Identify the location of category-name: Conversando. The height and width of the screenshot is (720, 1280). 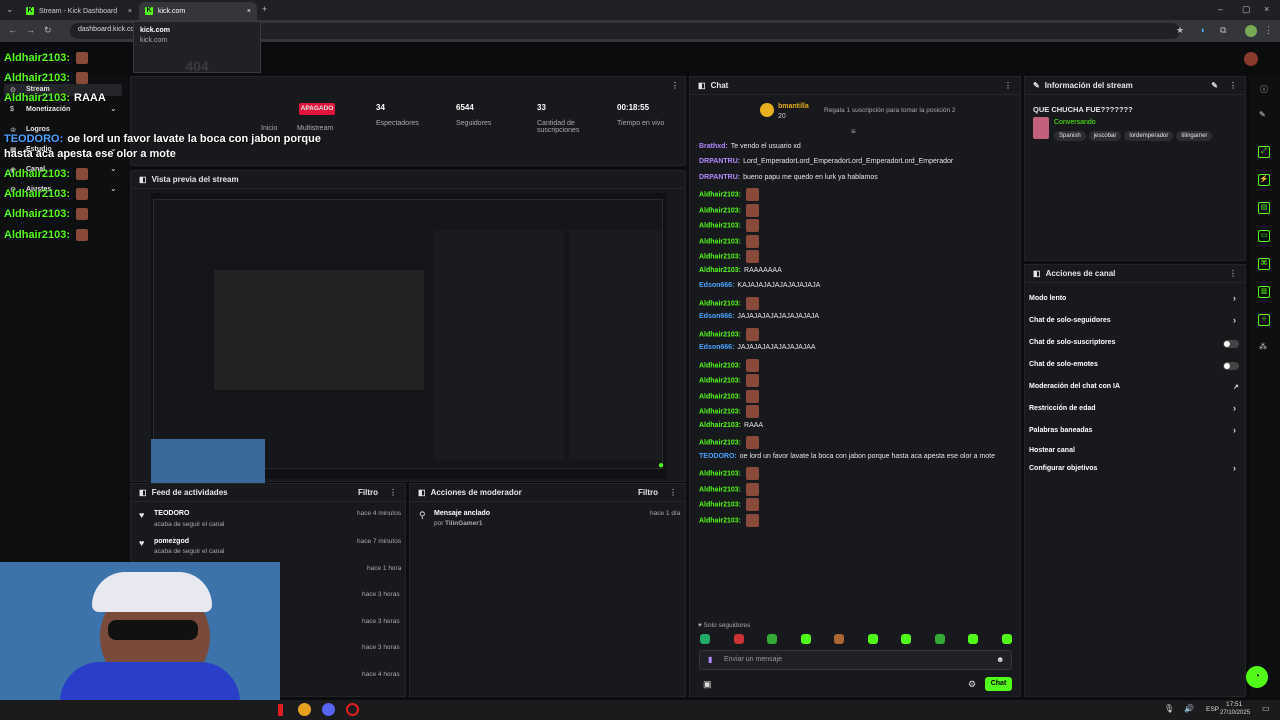
(1075, 122).